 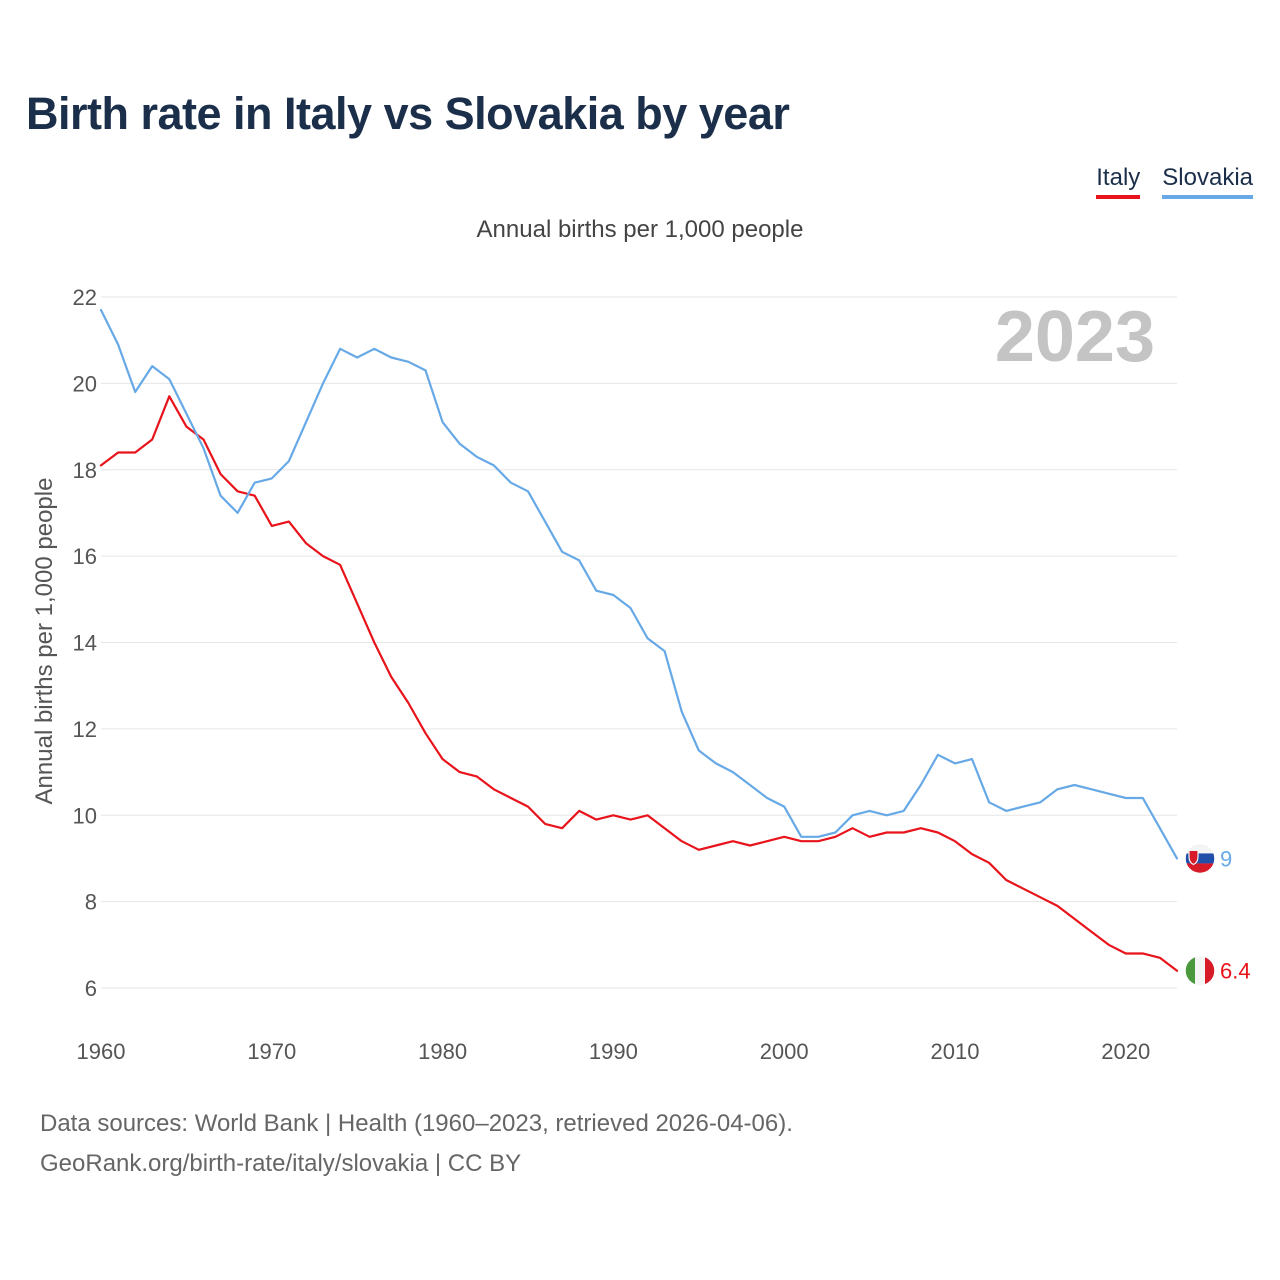 I want to click on x-tick-1970: 1970, so click(x=271, y=1051).